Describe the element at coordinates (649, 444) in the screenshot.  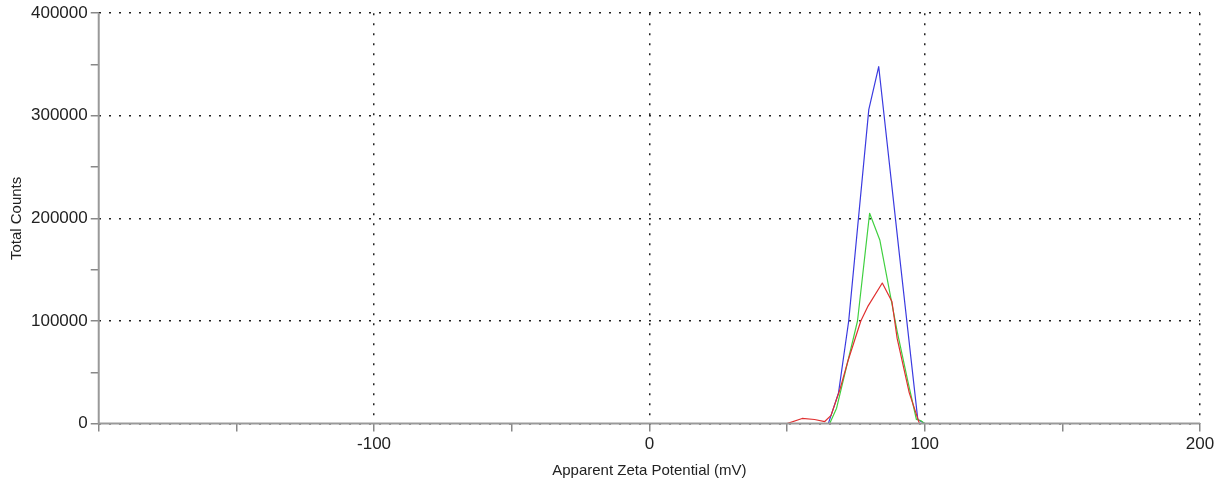
I see `x-tick-label: 0` at that location.